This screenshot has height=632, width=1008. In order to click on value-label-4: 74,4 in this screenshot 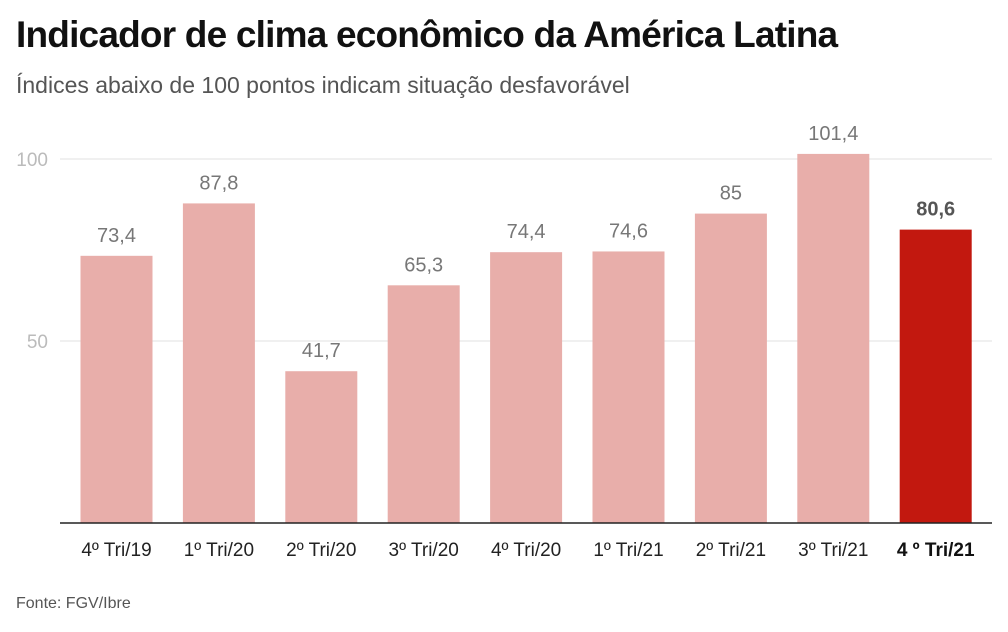, I will do `click(526, 232)`.